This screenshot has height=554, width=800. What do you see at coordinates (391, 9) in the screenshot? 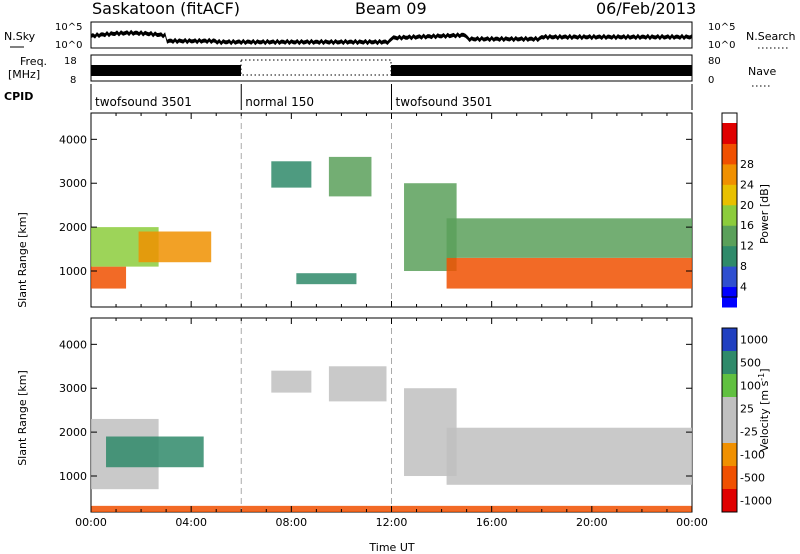
I see `beam-title: Beam 09` at bounding box center [391, 9].